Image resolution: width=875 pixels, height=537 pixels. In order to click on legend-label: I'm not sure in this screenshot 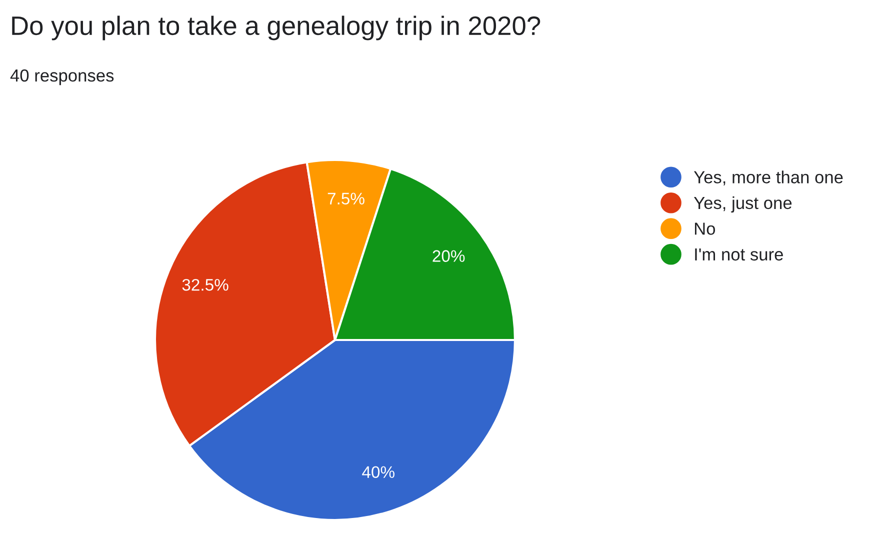, I will do `click(739, 254)`.